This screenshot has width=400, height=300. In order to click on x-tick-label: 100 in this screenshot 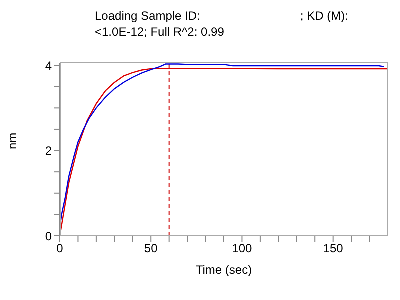, I will do `click(242, 249)`.